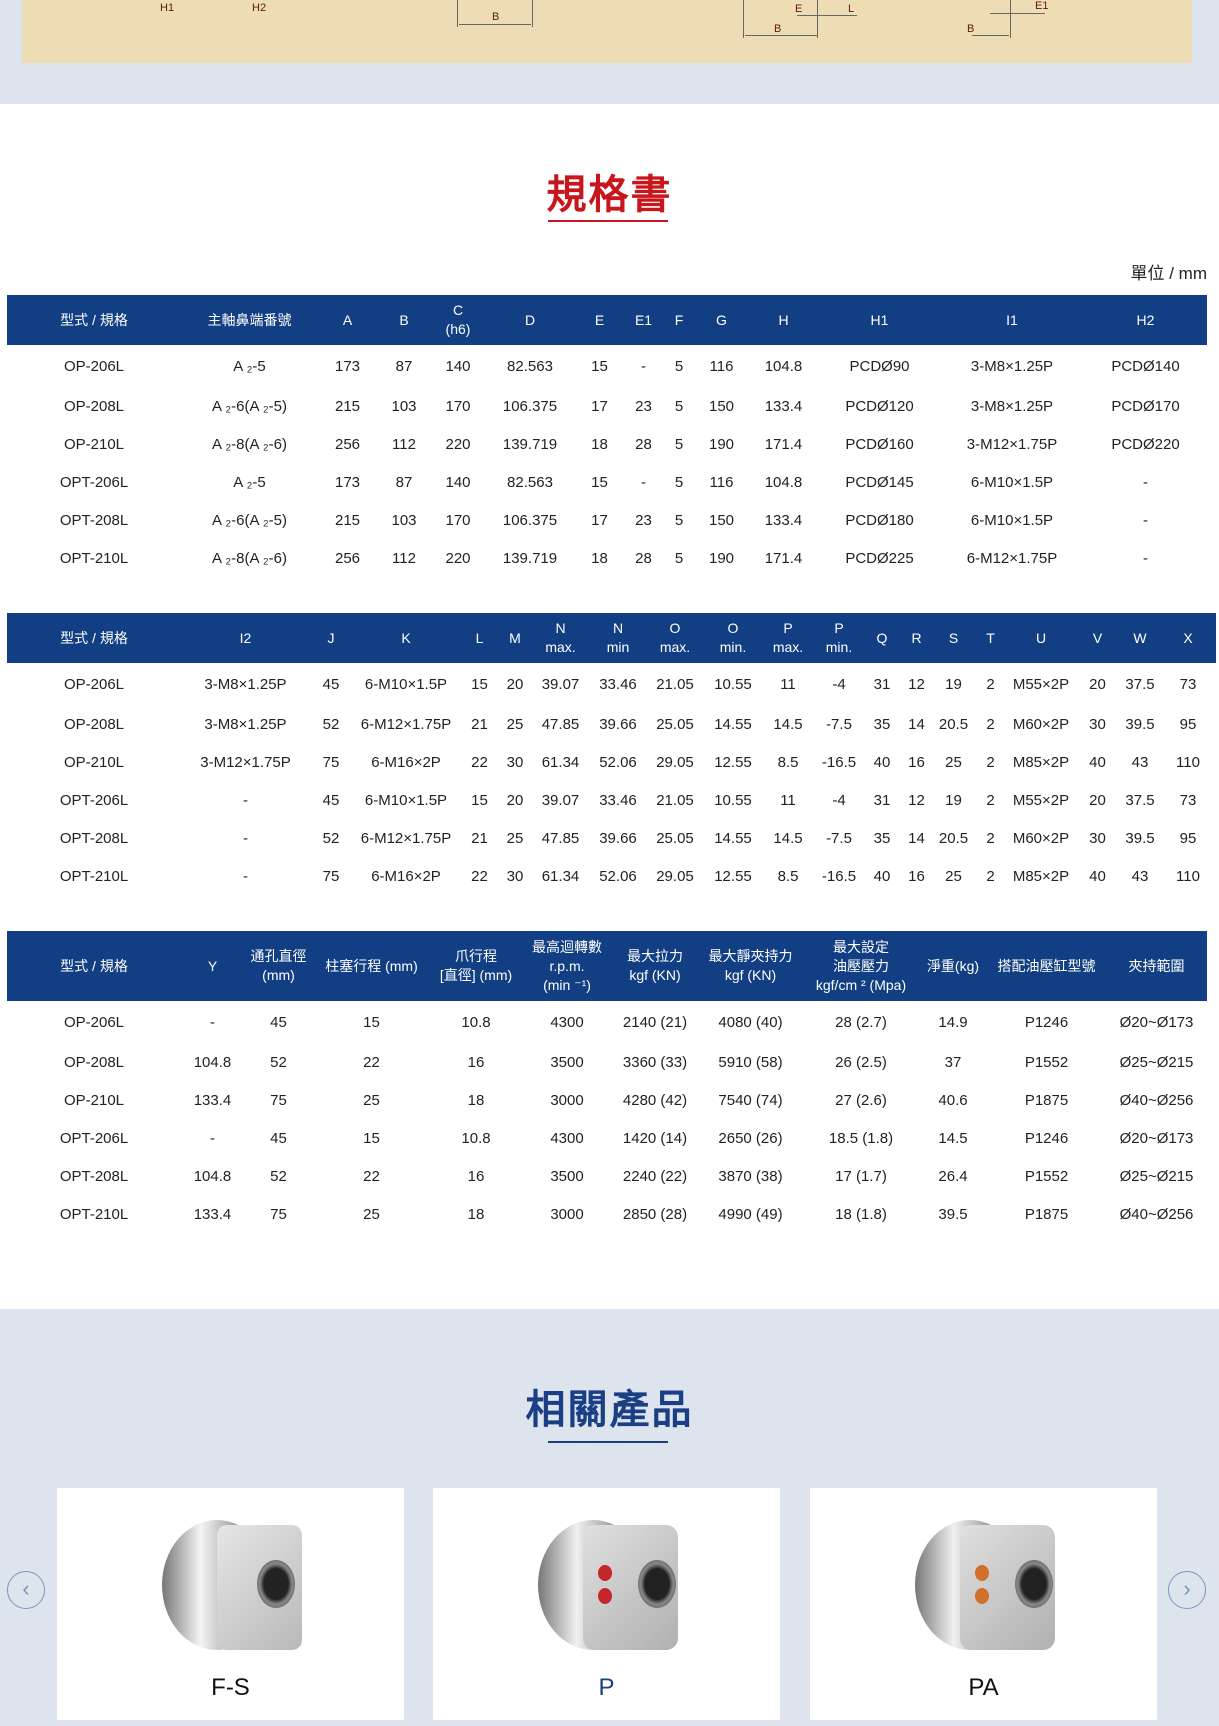  I want to click on model-cell: OP-206L, so click(94, 684).